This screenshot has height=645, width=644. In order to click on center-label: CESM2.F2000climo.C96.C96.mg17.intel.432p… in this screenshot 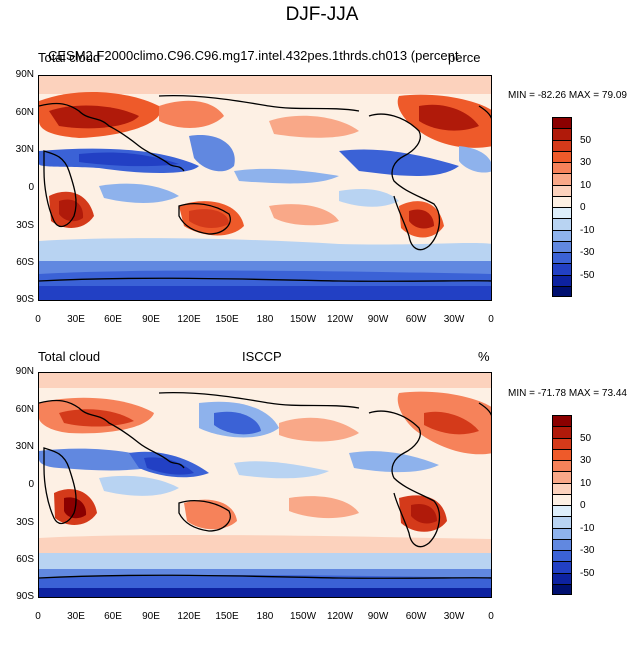, I will do `click(253, 55)`.